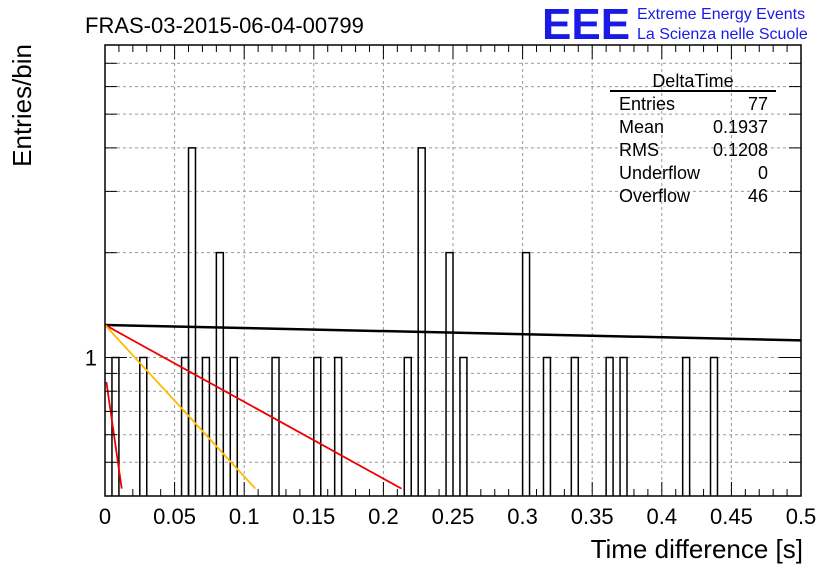 This screenshot has height=572, width=836. What do you see at coordinates (592, 516) in the screenshot?
I see `x-tick-label: 0.35` at bounding box center [592, 516].